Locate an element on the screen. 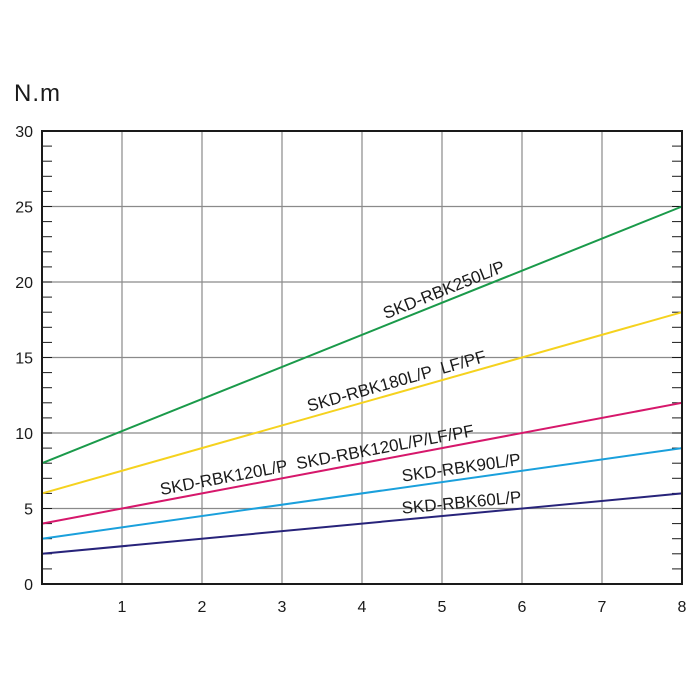  y-tick-label: 20 is located at coordinates (24, 283).